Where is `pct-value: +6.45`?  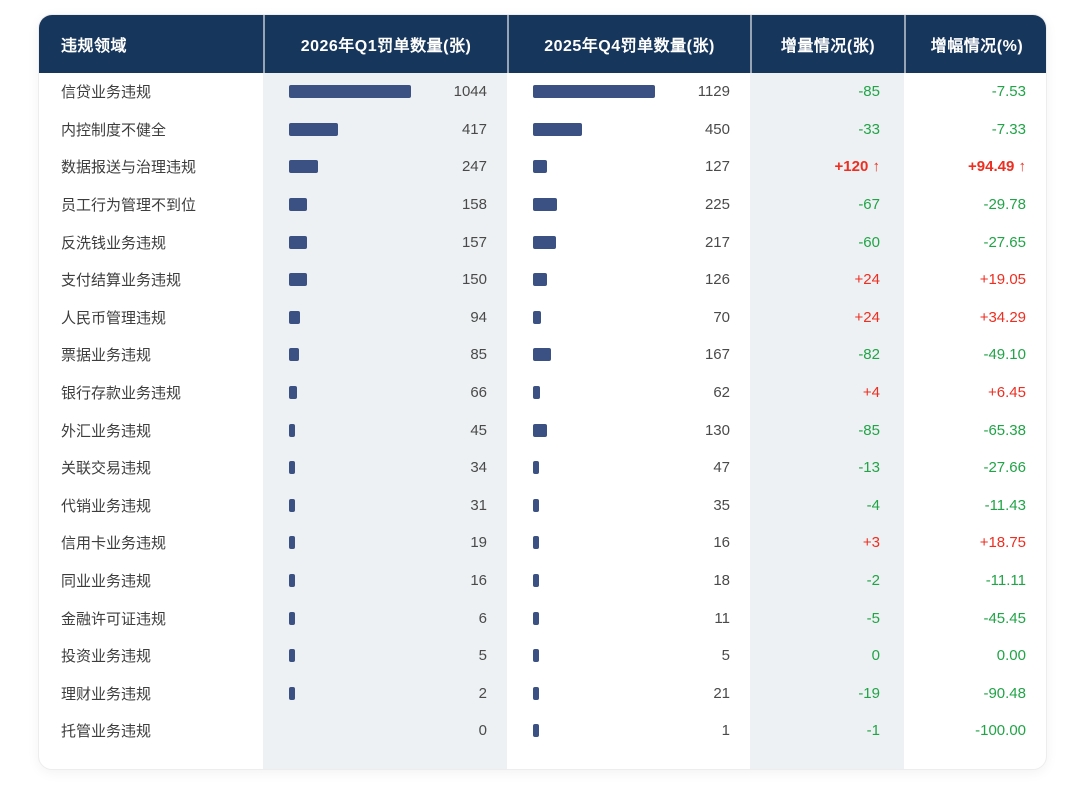
pct-value: +6.45 is located at coordinates (1007, 393).